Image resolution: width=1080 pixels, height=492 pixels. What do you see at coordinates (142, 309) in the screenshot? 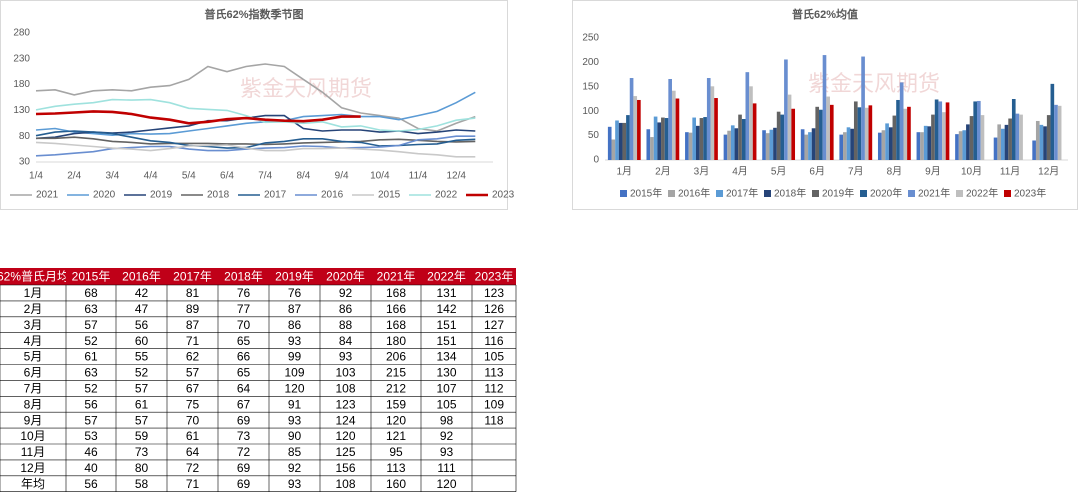
I see `table-cell: 47` at bounding box center [142, 309].